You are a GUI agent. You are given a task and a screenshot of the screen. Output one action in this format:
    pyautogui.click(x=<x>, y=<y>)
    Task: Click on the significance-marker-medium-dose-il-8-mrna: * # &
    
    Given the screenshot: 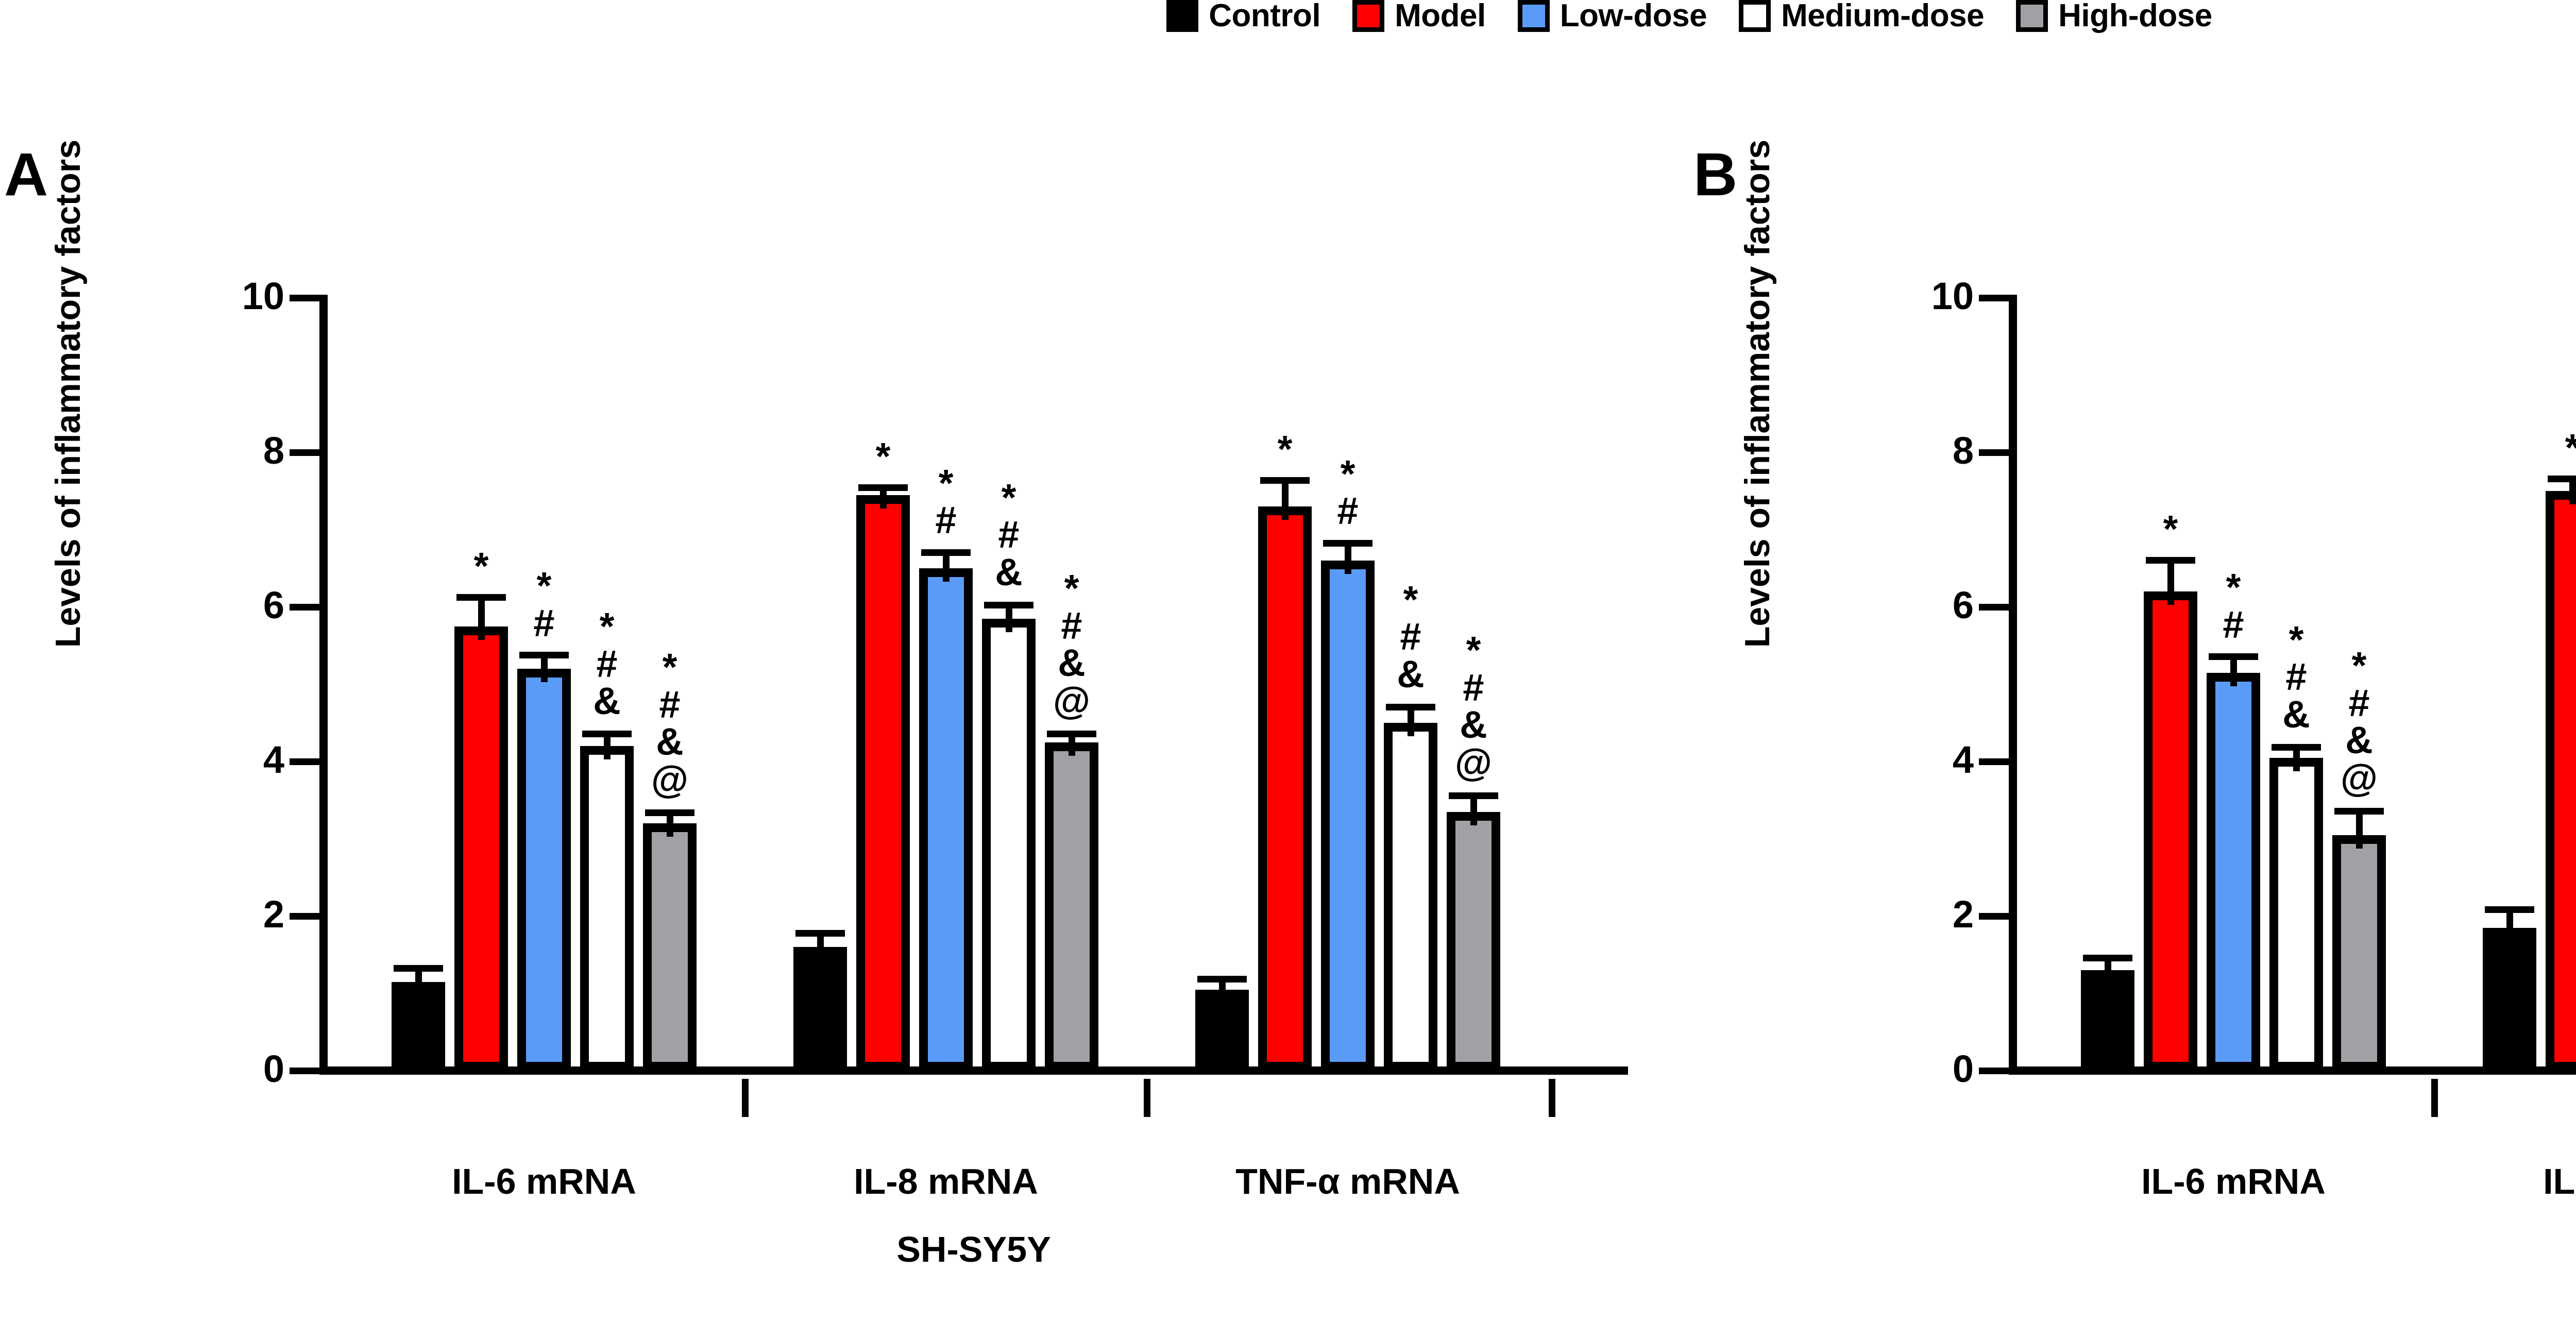 What is the action you would take?
    pyautogui.click(x=1009, y=535)
    